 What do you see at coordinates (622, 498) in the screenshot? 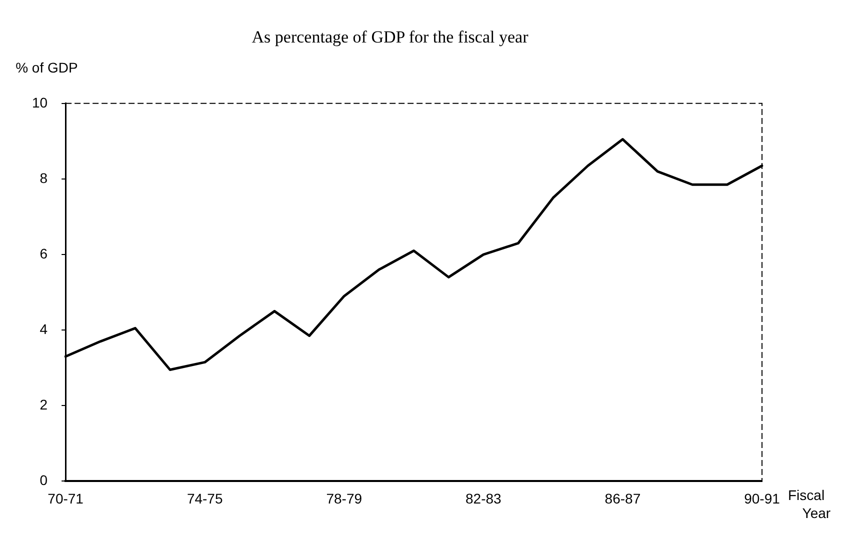
I see `x-tick-label: 86-87` at bounding box center [622, 498].